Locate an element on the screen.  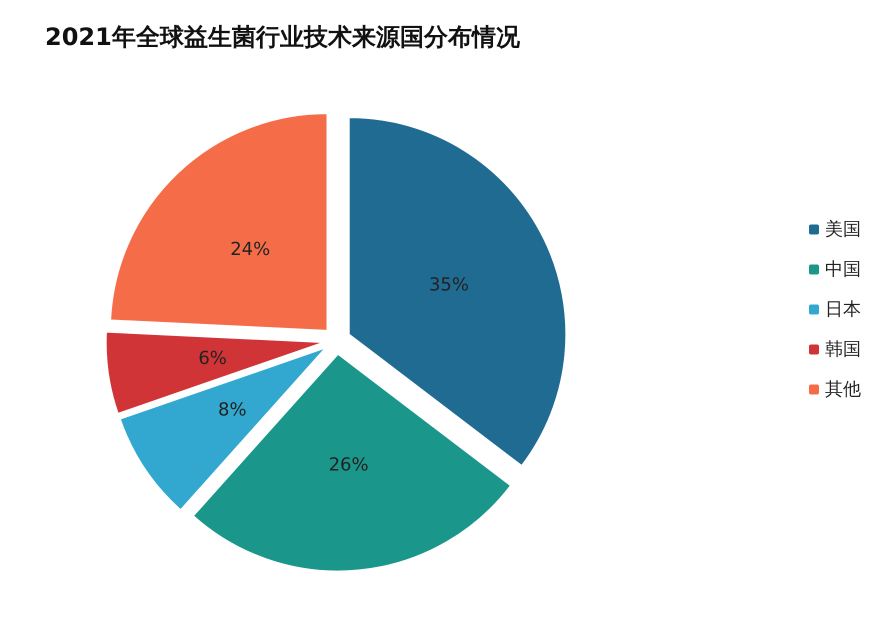
legend-label: 美国 is located at coordinates (843, 229).